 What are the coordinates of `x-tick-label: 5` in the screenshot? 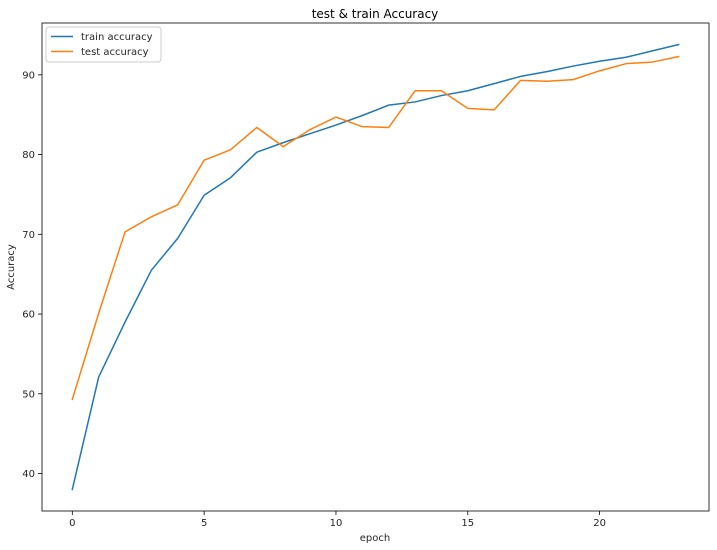 It's located at (204, 523).